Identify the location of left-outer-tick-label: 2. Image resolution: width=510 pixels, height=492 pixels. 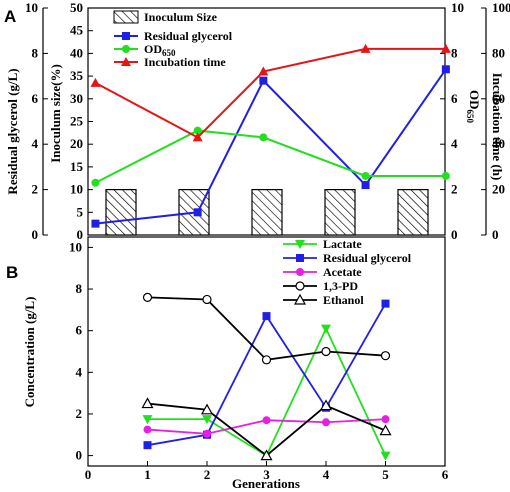
(35, 189).